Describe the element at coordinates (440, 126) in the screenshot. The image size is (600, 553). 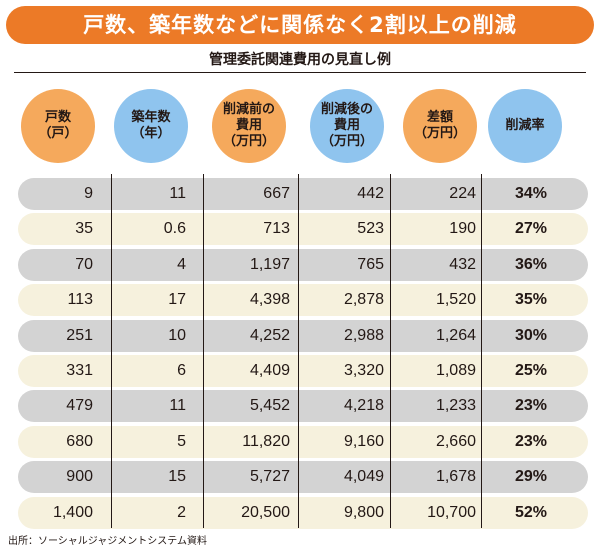
I see `column-header-5: 差額 （万円）` at that location.